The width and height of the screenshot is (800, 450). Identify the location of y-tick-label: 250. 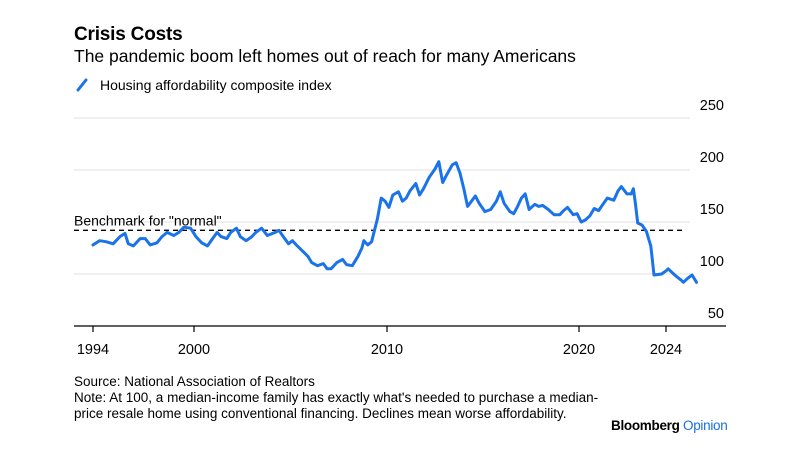
(712, 106).